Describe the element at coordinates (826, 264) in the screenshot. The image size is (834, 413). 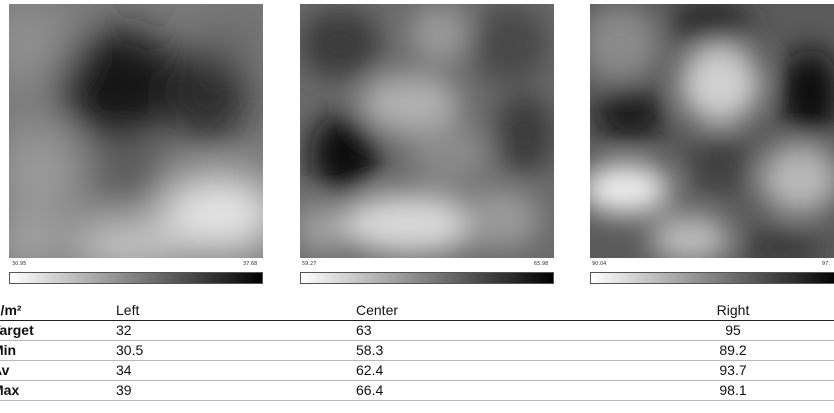
I see `scale-max-right: 97.` at that location.